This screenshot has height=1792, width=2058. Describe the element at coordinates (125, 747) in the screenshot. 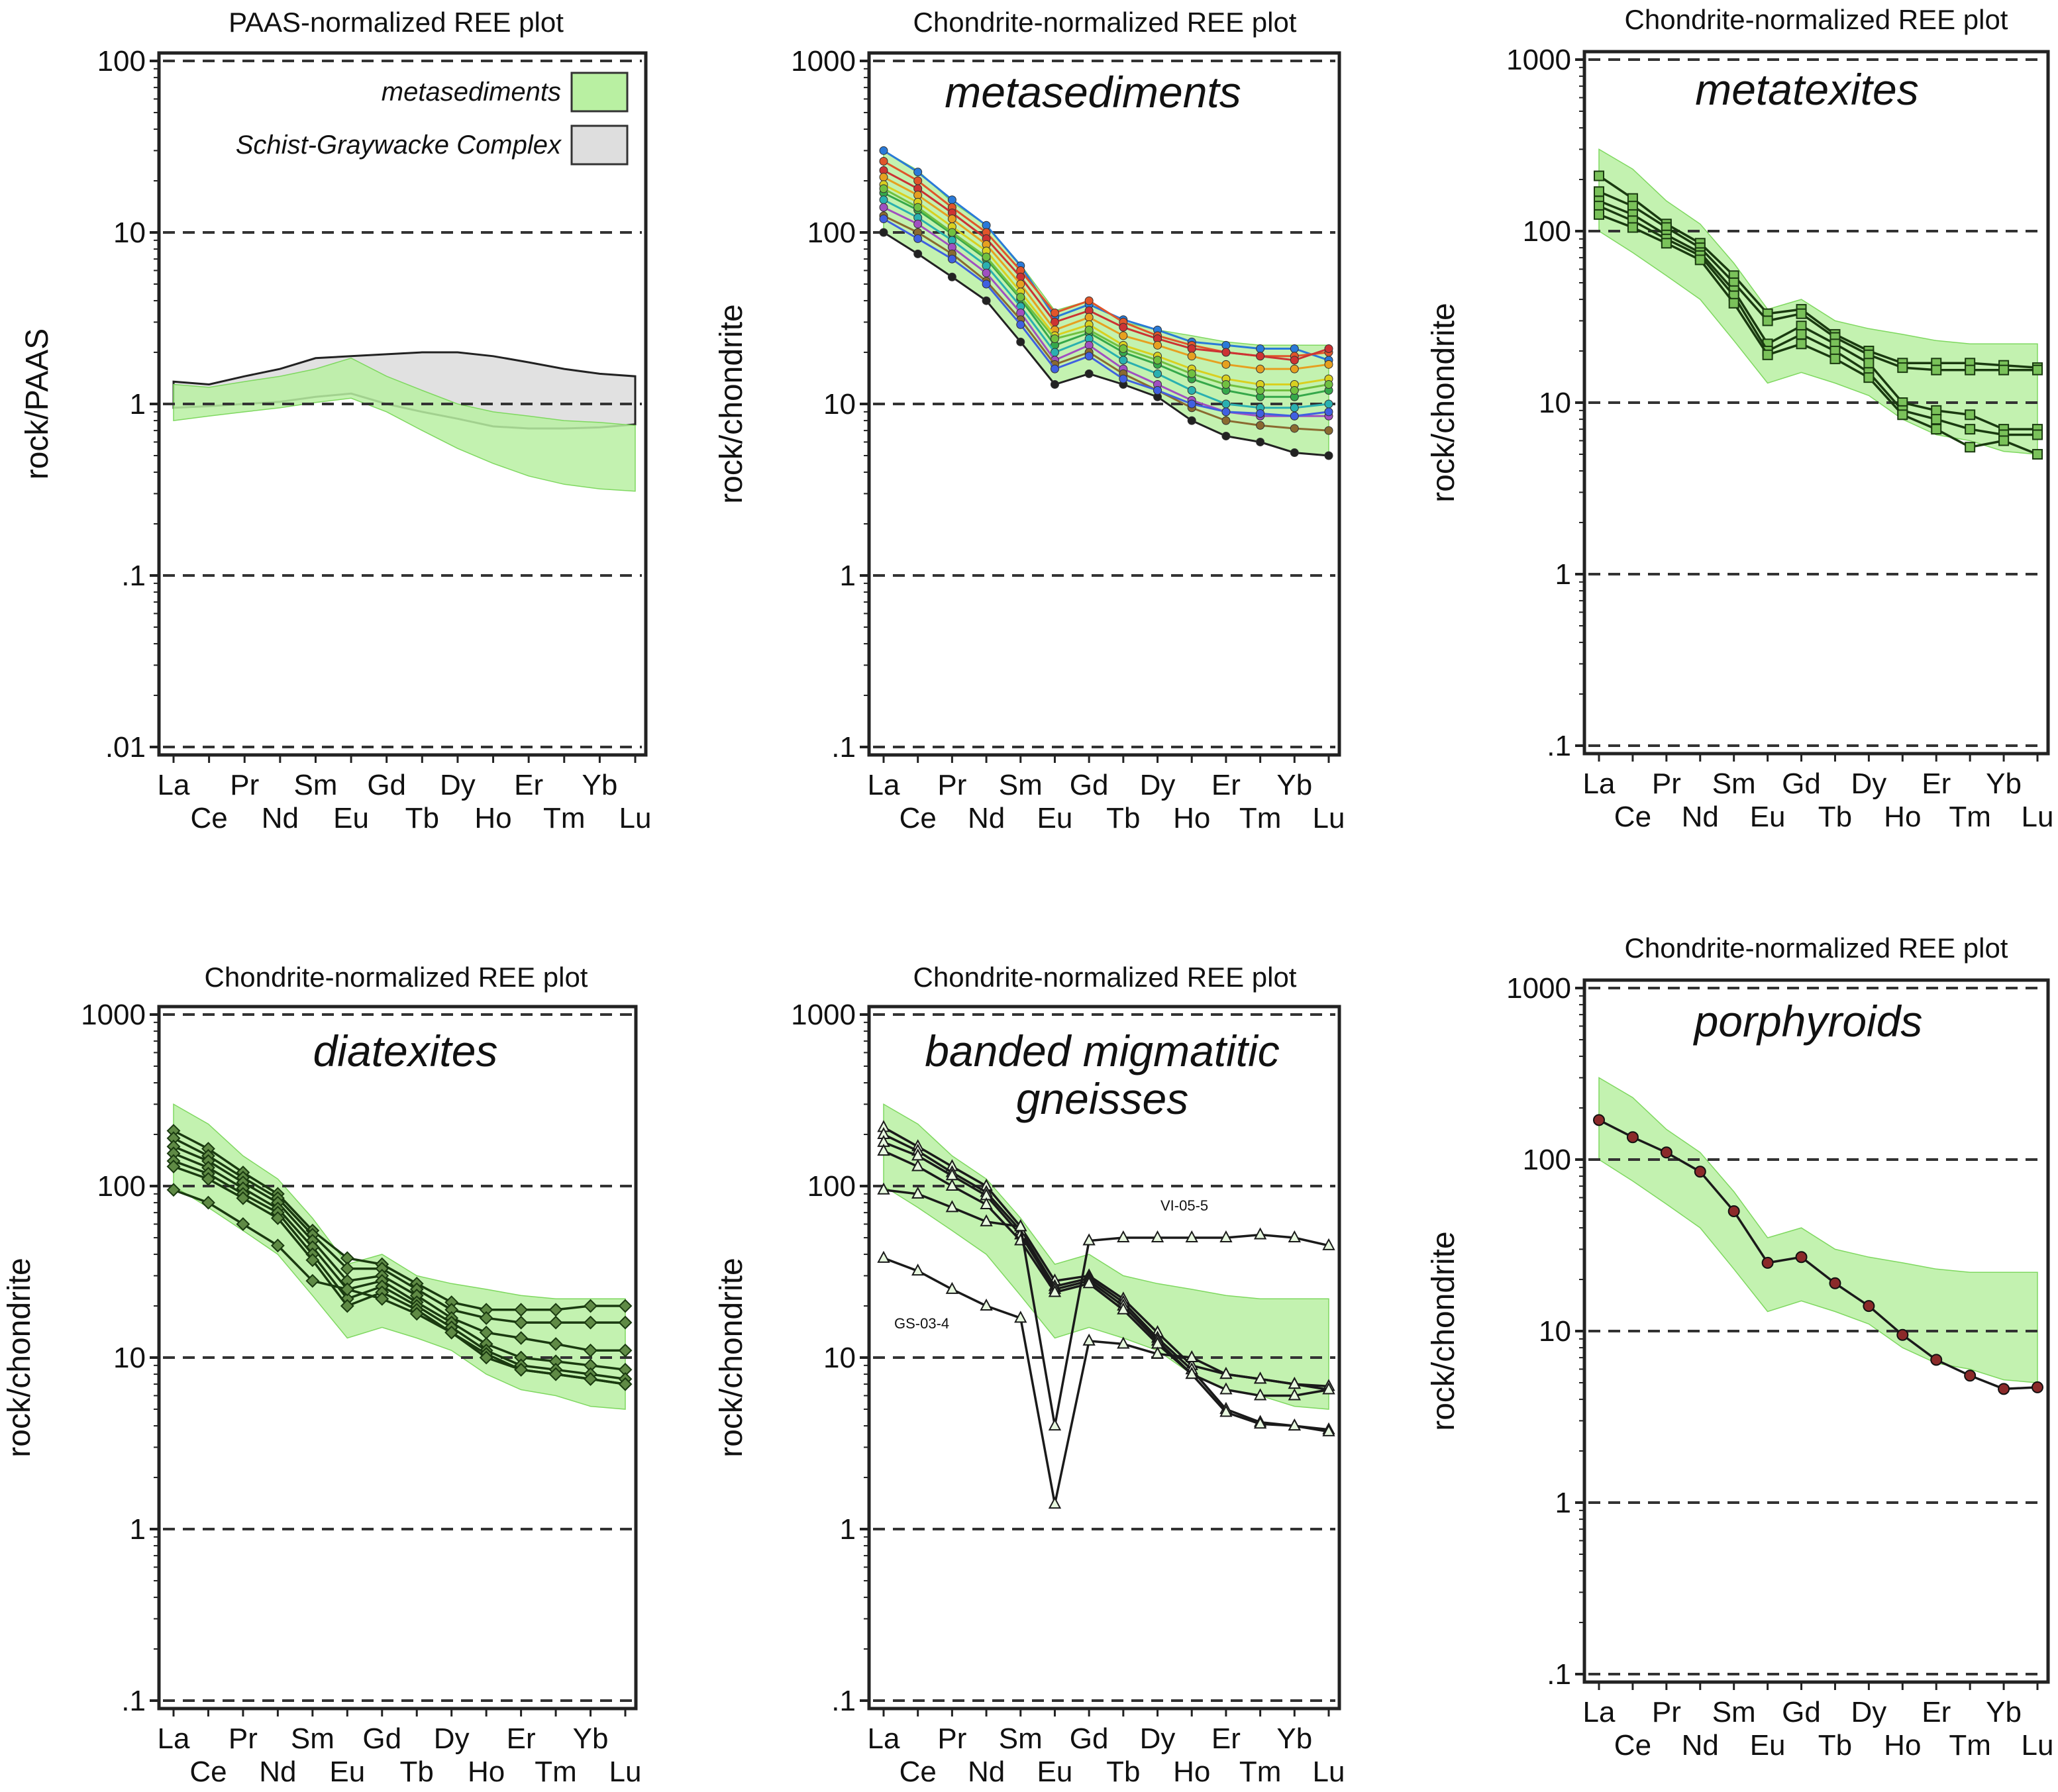

I see `y-tick-label: .01` at that location.